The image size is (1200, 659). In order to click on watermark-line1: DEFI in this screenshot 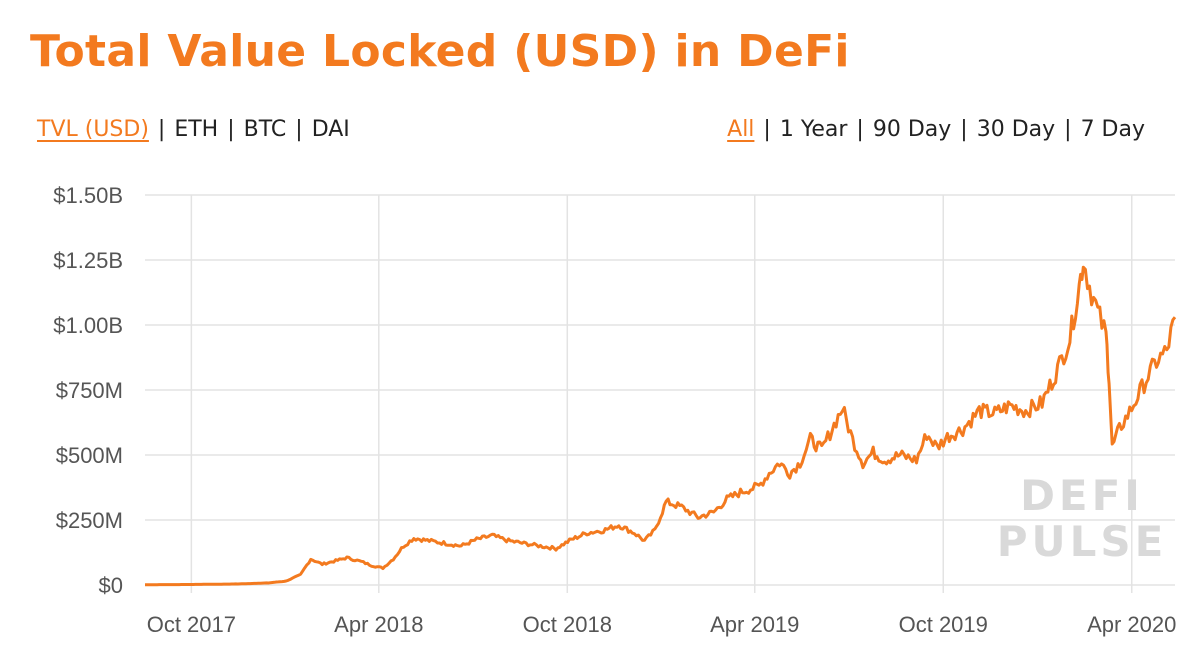, I will do `click(1082, 495)`.